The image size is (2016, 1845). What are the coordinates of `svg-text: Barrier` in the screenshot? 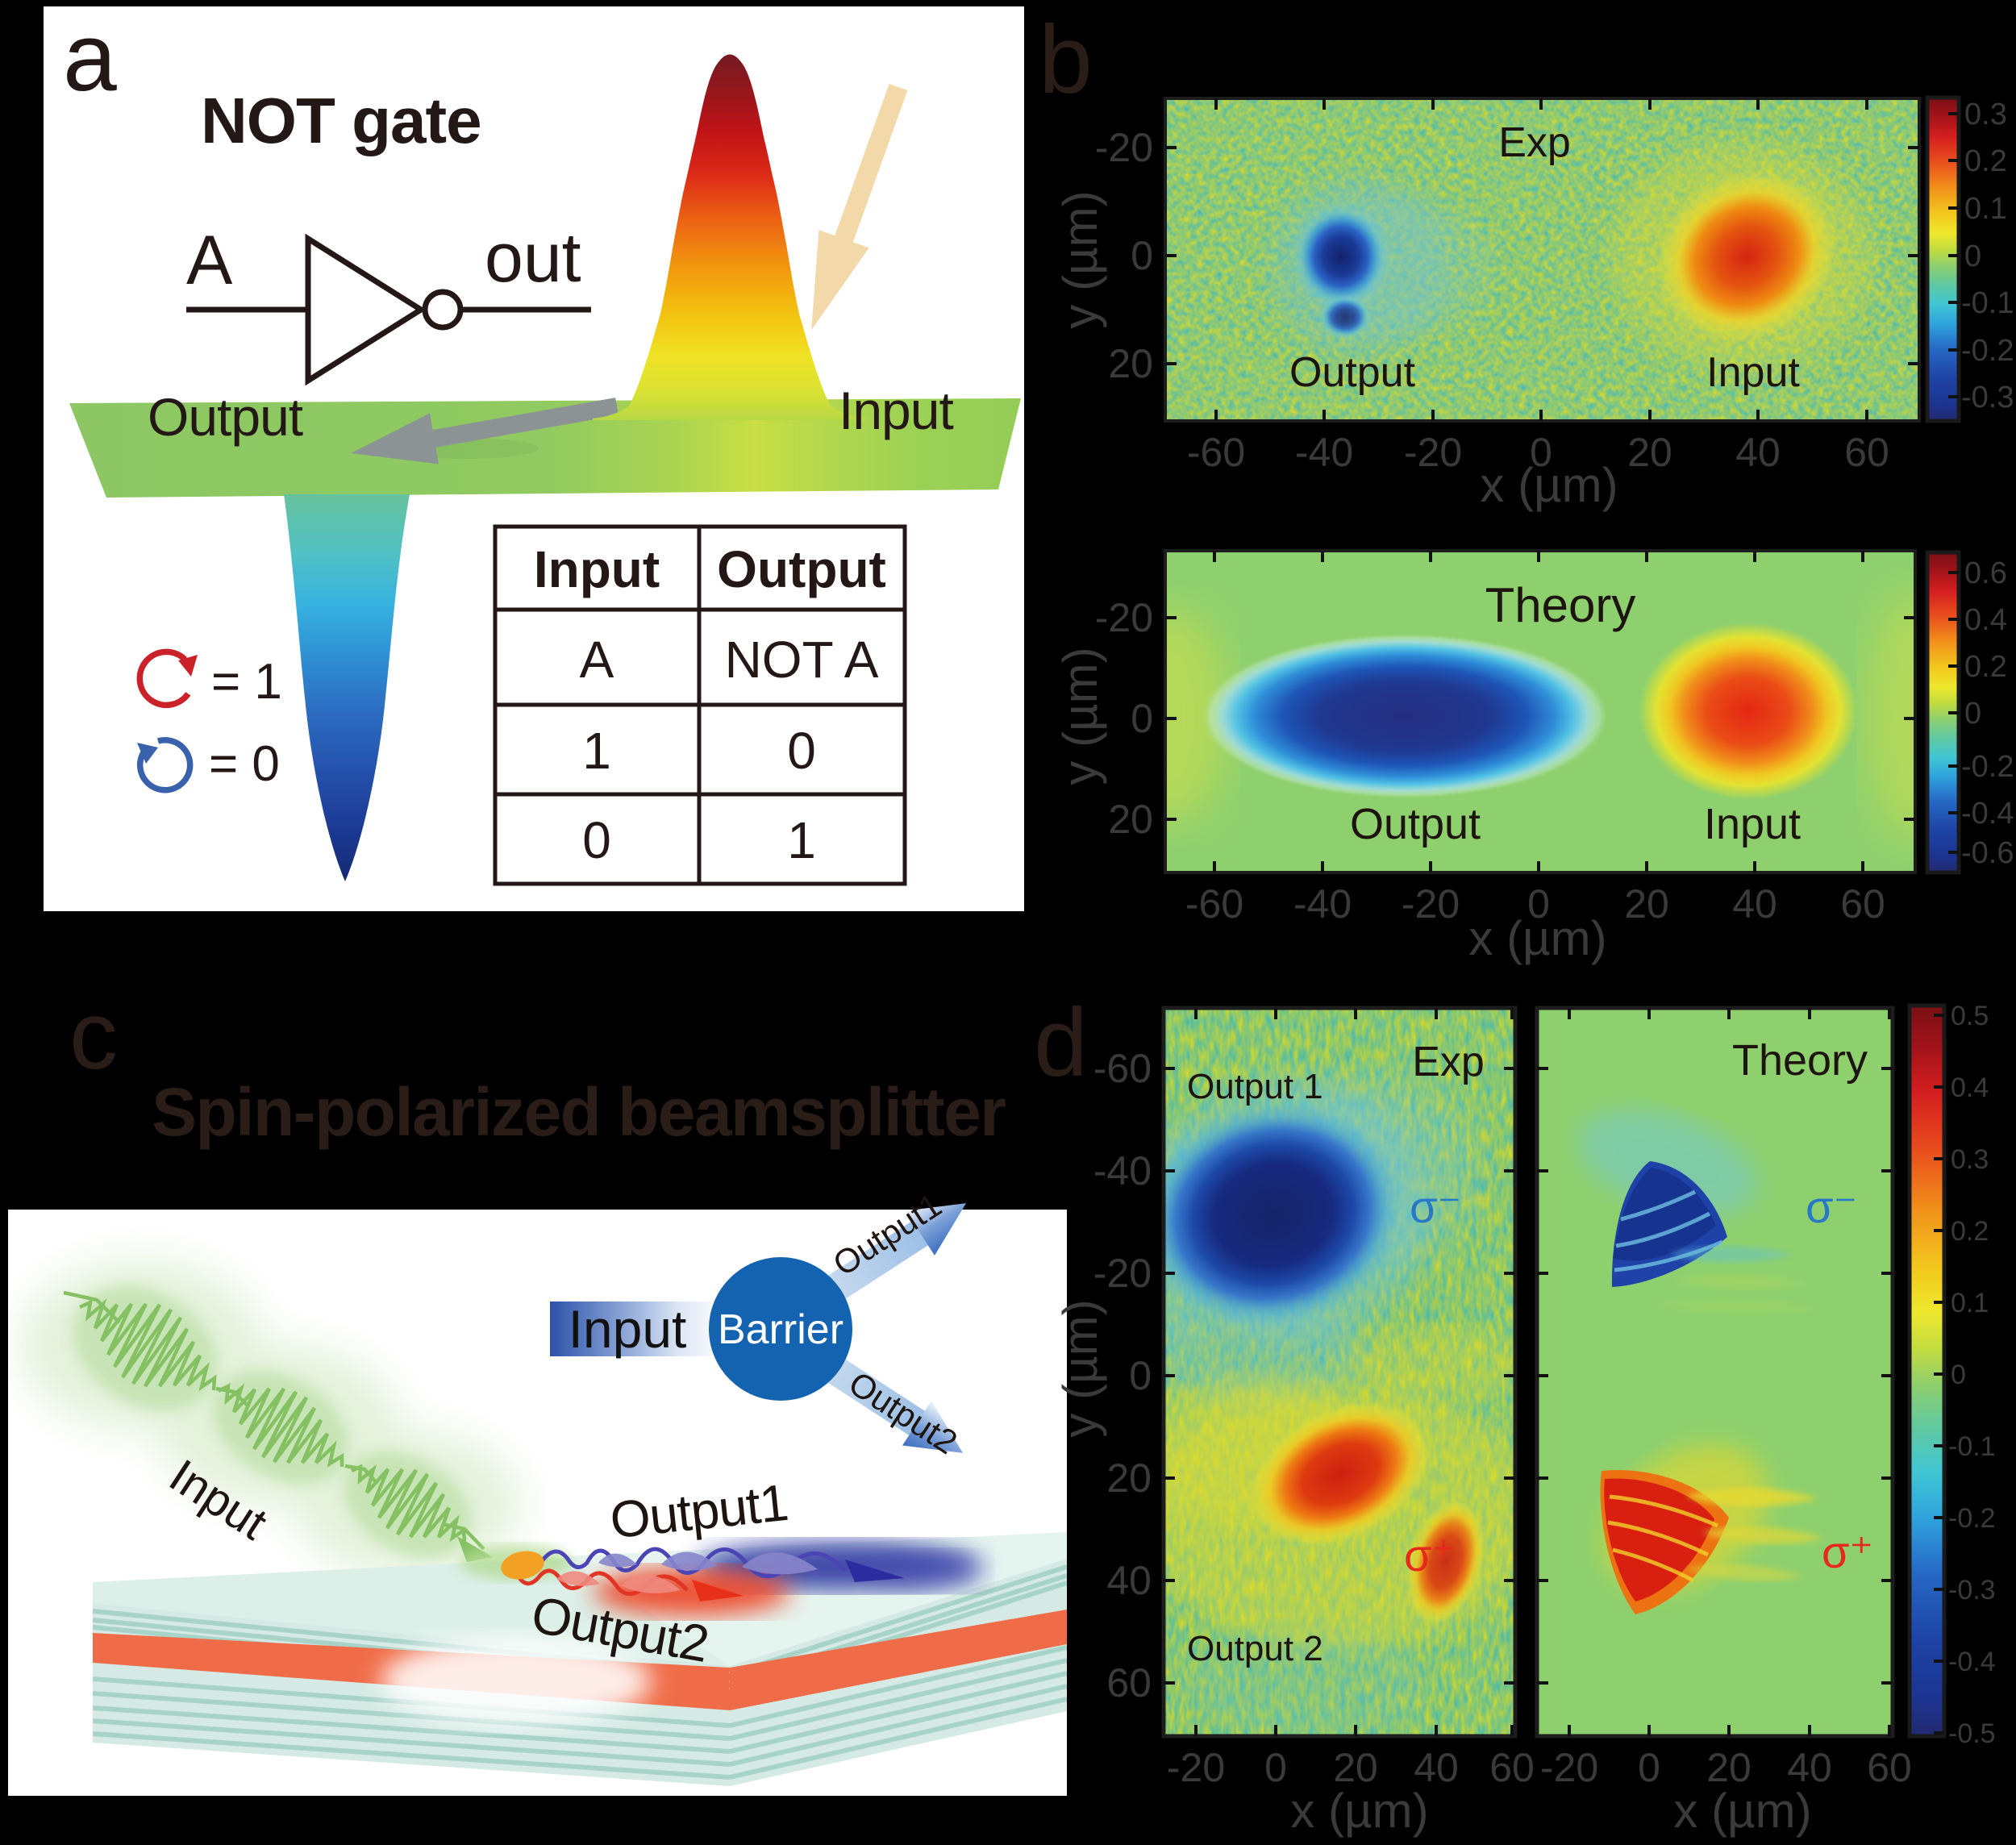 It's located at (780, 1329).